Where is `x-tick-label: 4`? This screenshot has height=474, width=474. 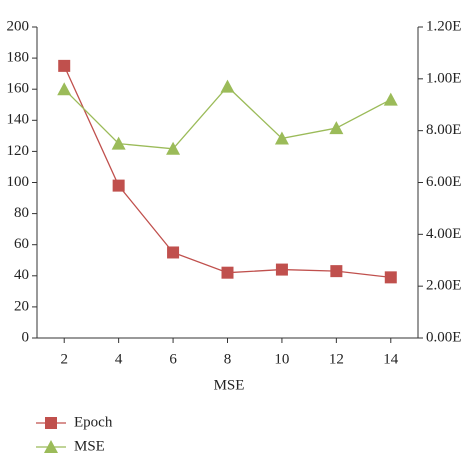 x-tick-label: 4 is located at coordinates (119, 359).